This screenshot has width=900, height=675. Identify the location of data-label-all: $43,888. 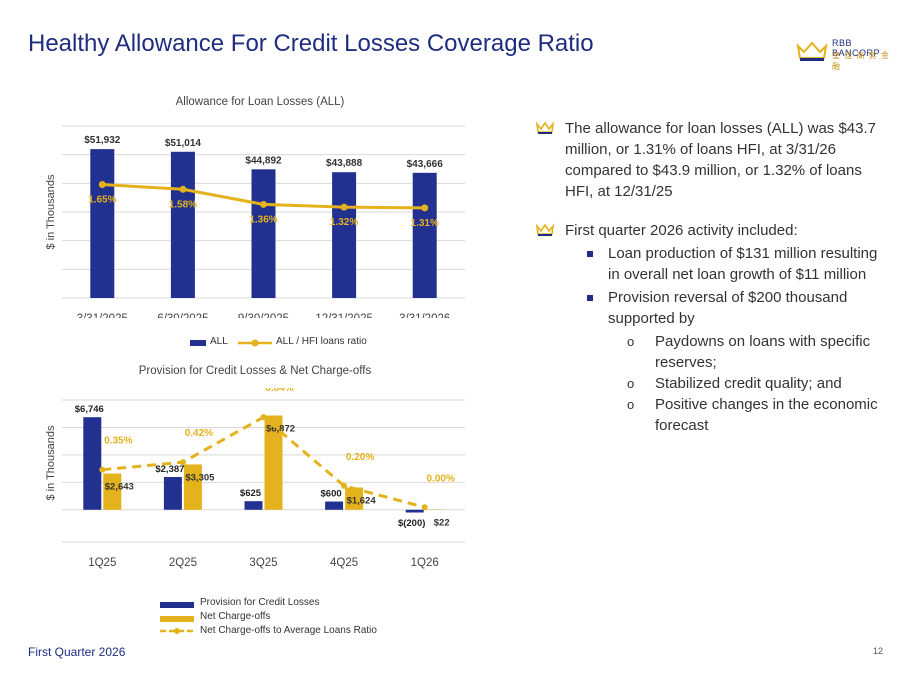
(344, 163).